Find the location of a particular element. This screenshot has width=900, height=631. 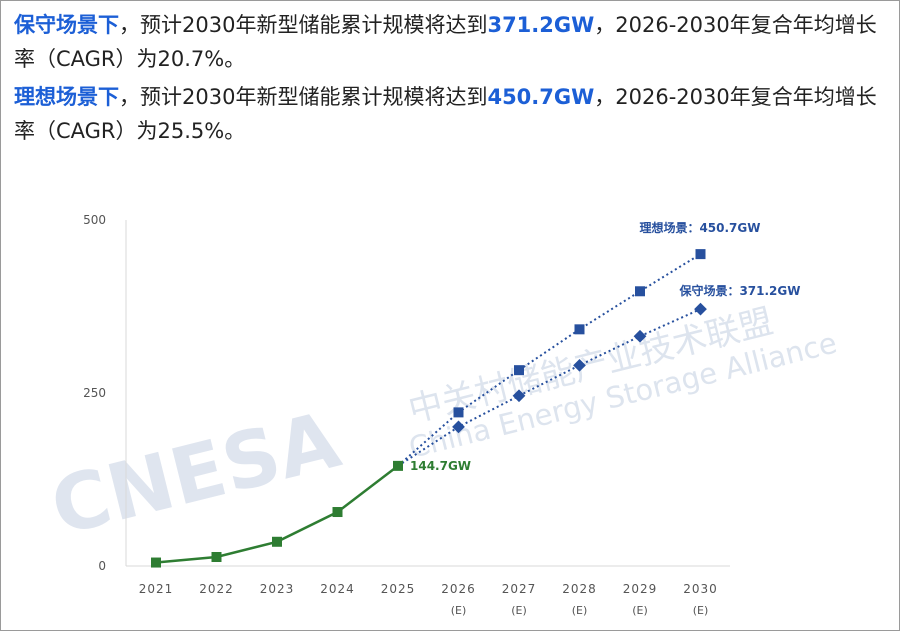

x-tick-label: 2029 is located at coordinates (640, 589).